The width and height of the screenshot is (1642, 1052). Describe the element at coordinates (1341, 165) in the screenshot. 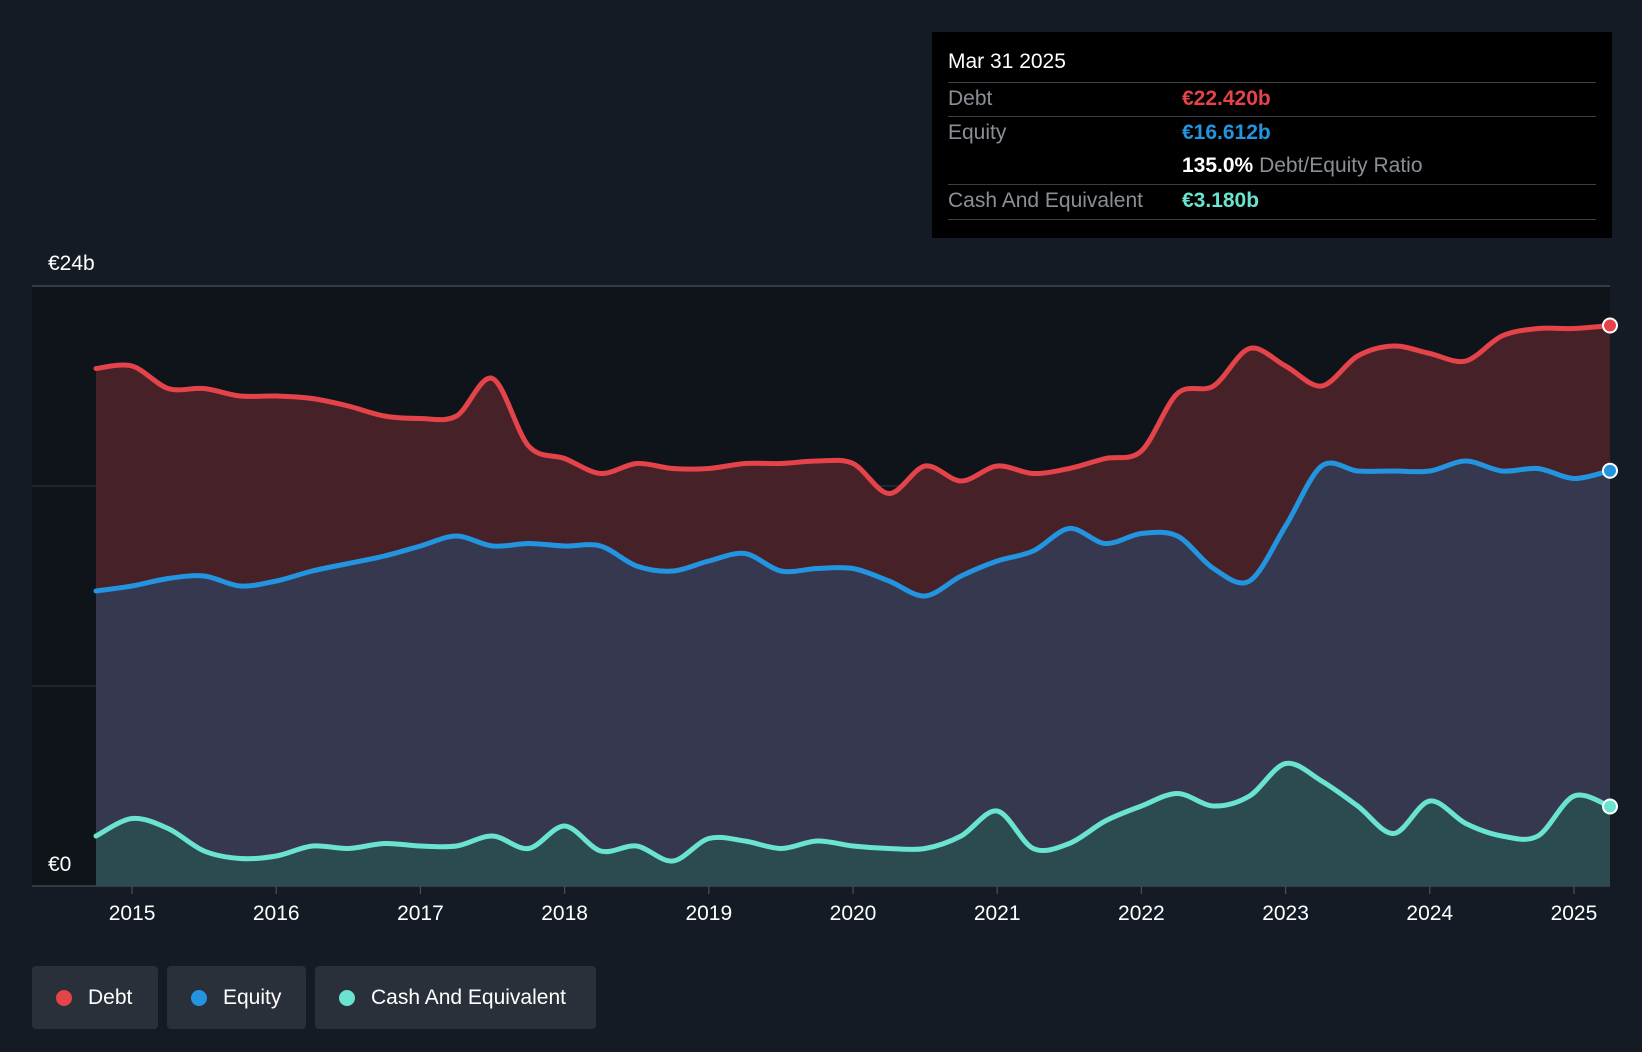

I see `tooltip-ratio-label: Debt/Equity Ratio` at that location.